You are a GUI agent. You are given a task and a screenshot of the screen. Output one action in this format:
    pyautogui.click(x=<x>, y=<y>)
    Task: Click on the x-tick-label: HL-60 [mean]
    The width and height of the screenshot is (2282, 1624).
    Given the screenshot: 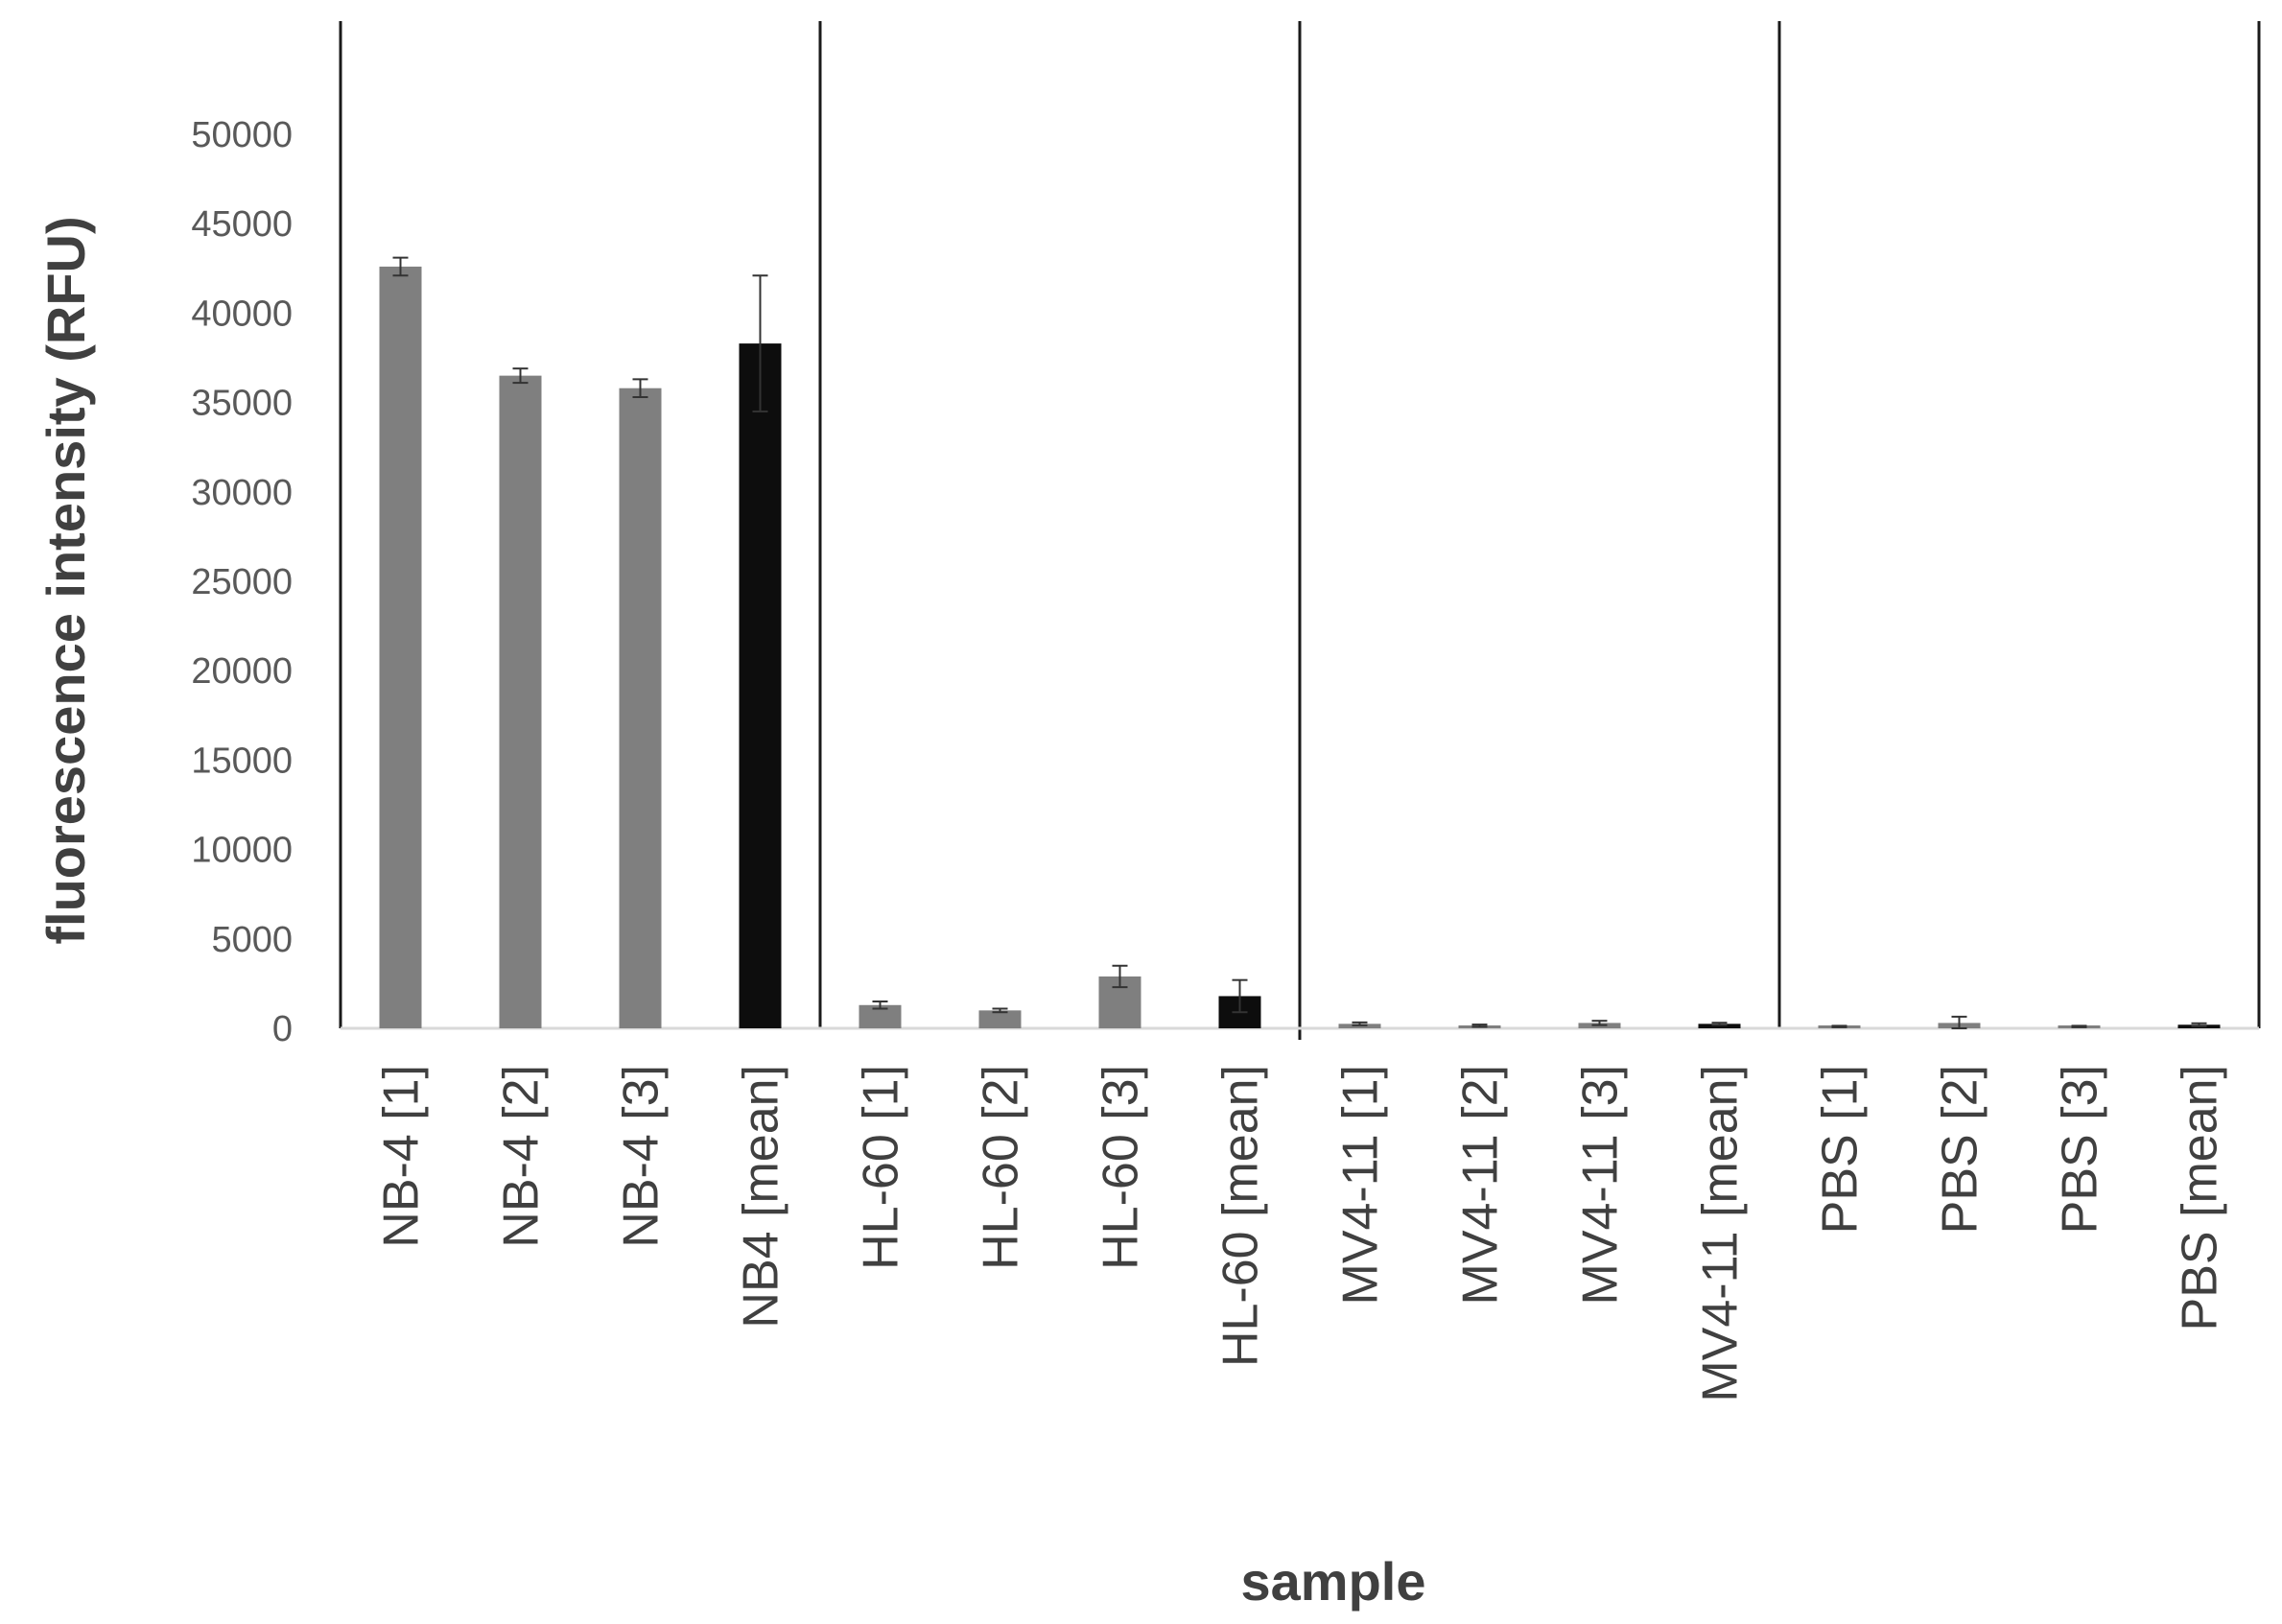 What is the action you would take?
    pyautogui.click(x=1241, y=1216)
    